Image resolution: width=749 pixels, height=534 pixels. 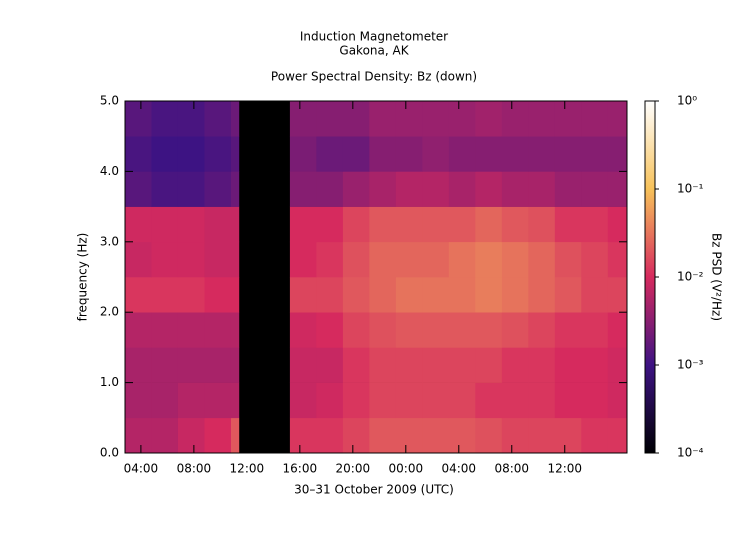 What do you see at coordinates (458, 469) in the screenshot?
I see `x-tick-label: 04:00` at bounding box center [458, 469].